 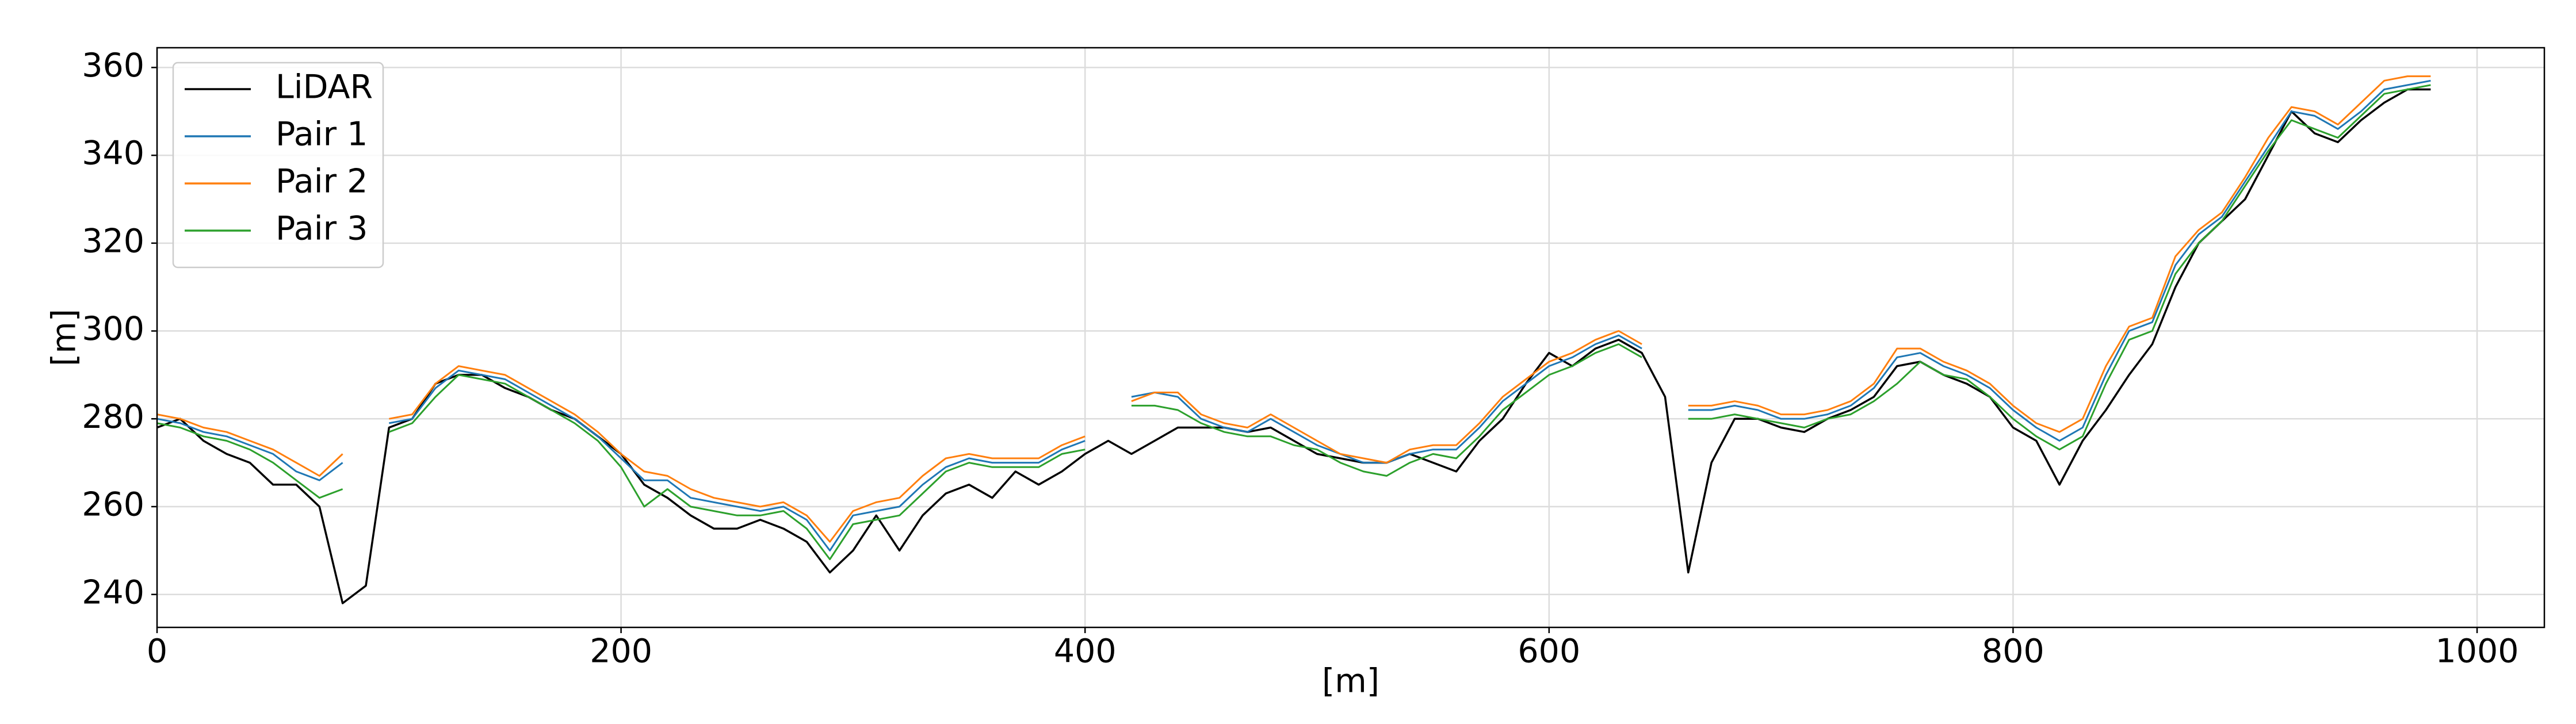 I want to click on legend-label: LiDAR, so click(x=324, y=87).